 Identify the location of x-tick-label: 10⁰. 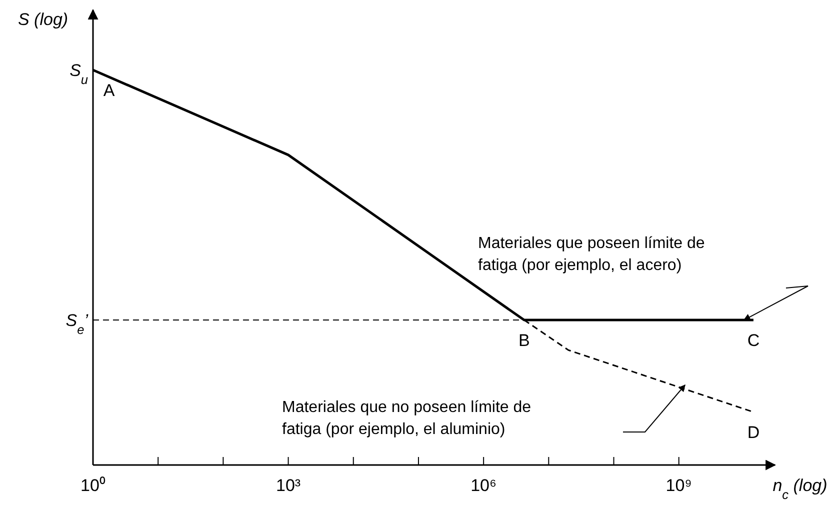
(93, 485).